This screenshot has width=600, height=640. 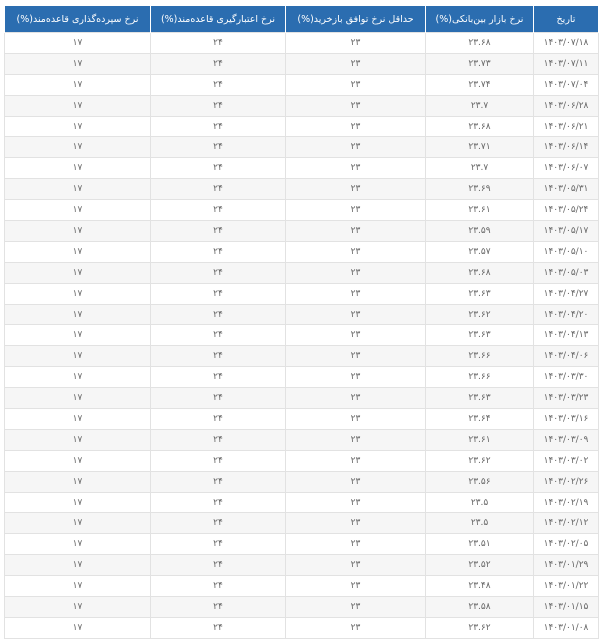 I want to click on table-row: ۱۴۰۳/۰۶/۲۸ ۲۳.۷ ۲۳ ۲۴ ۱۷, so click(x=301, y=105).